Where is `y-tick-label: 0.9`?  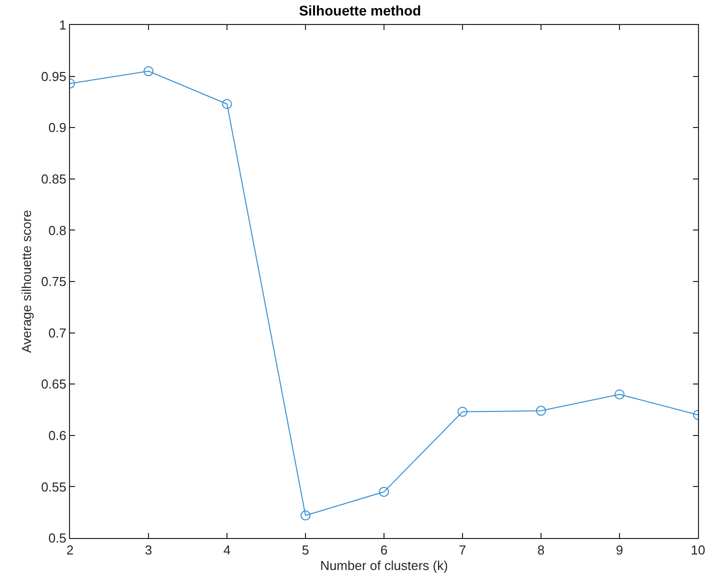 y-tick-label: 0.9 is located at coordinates (57, 128).